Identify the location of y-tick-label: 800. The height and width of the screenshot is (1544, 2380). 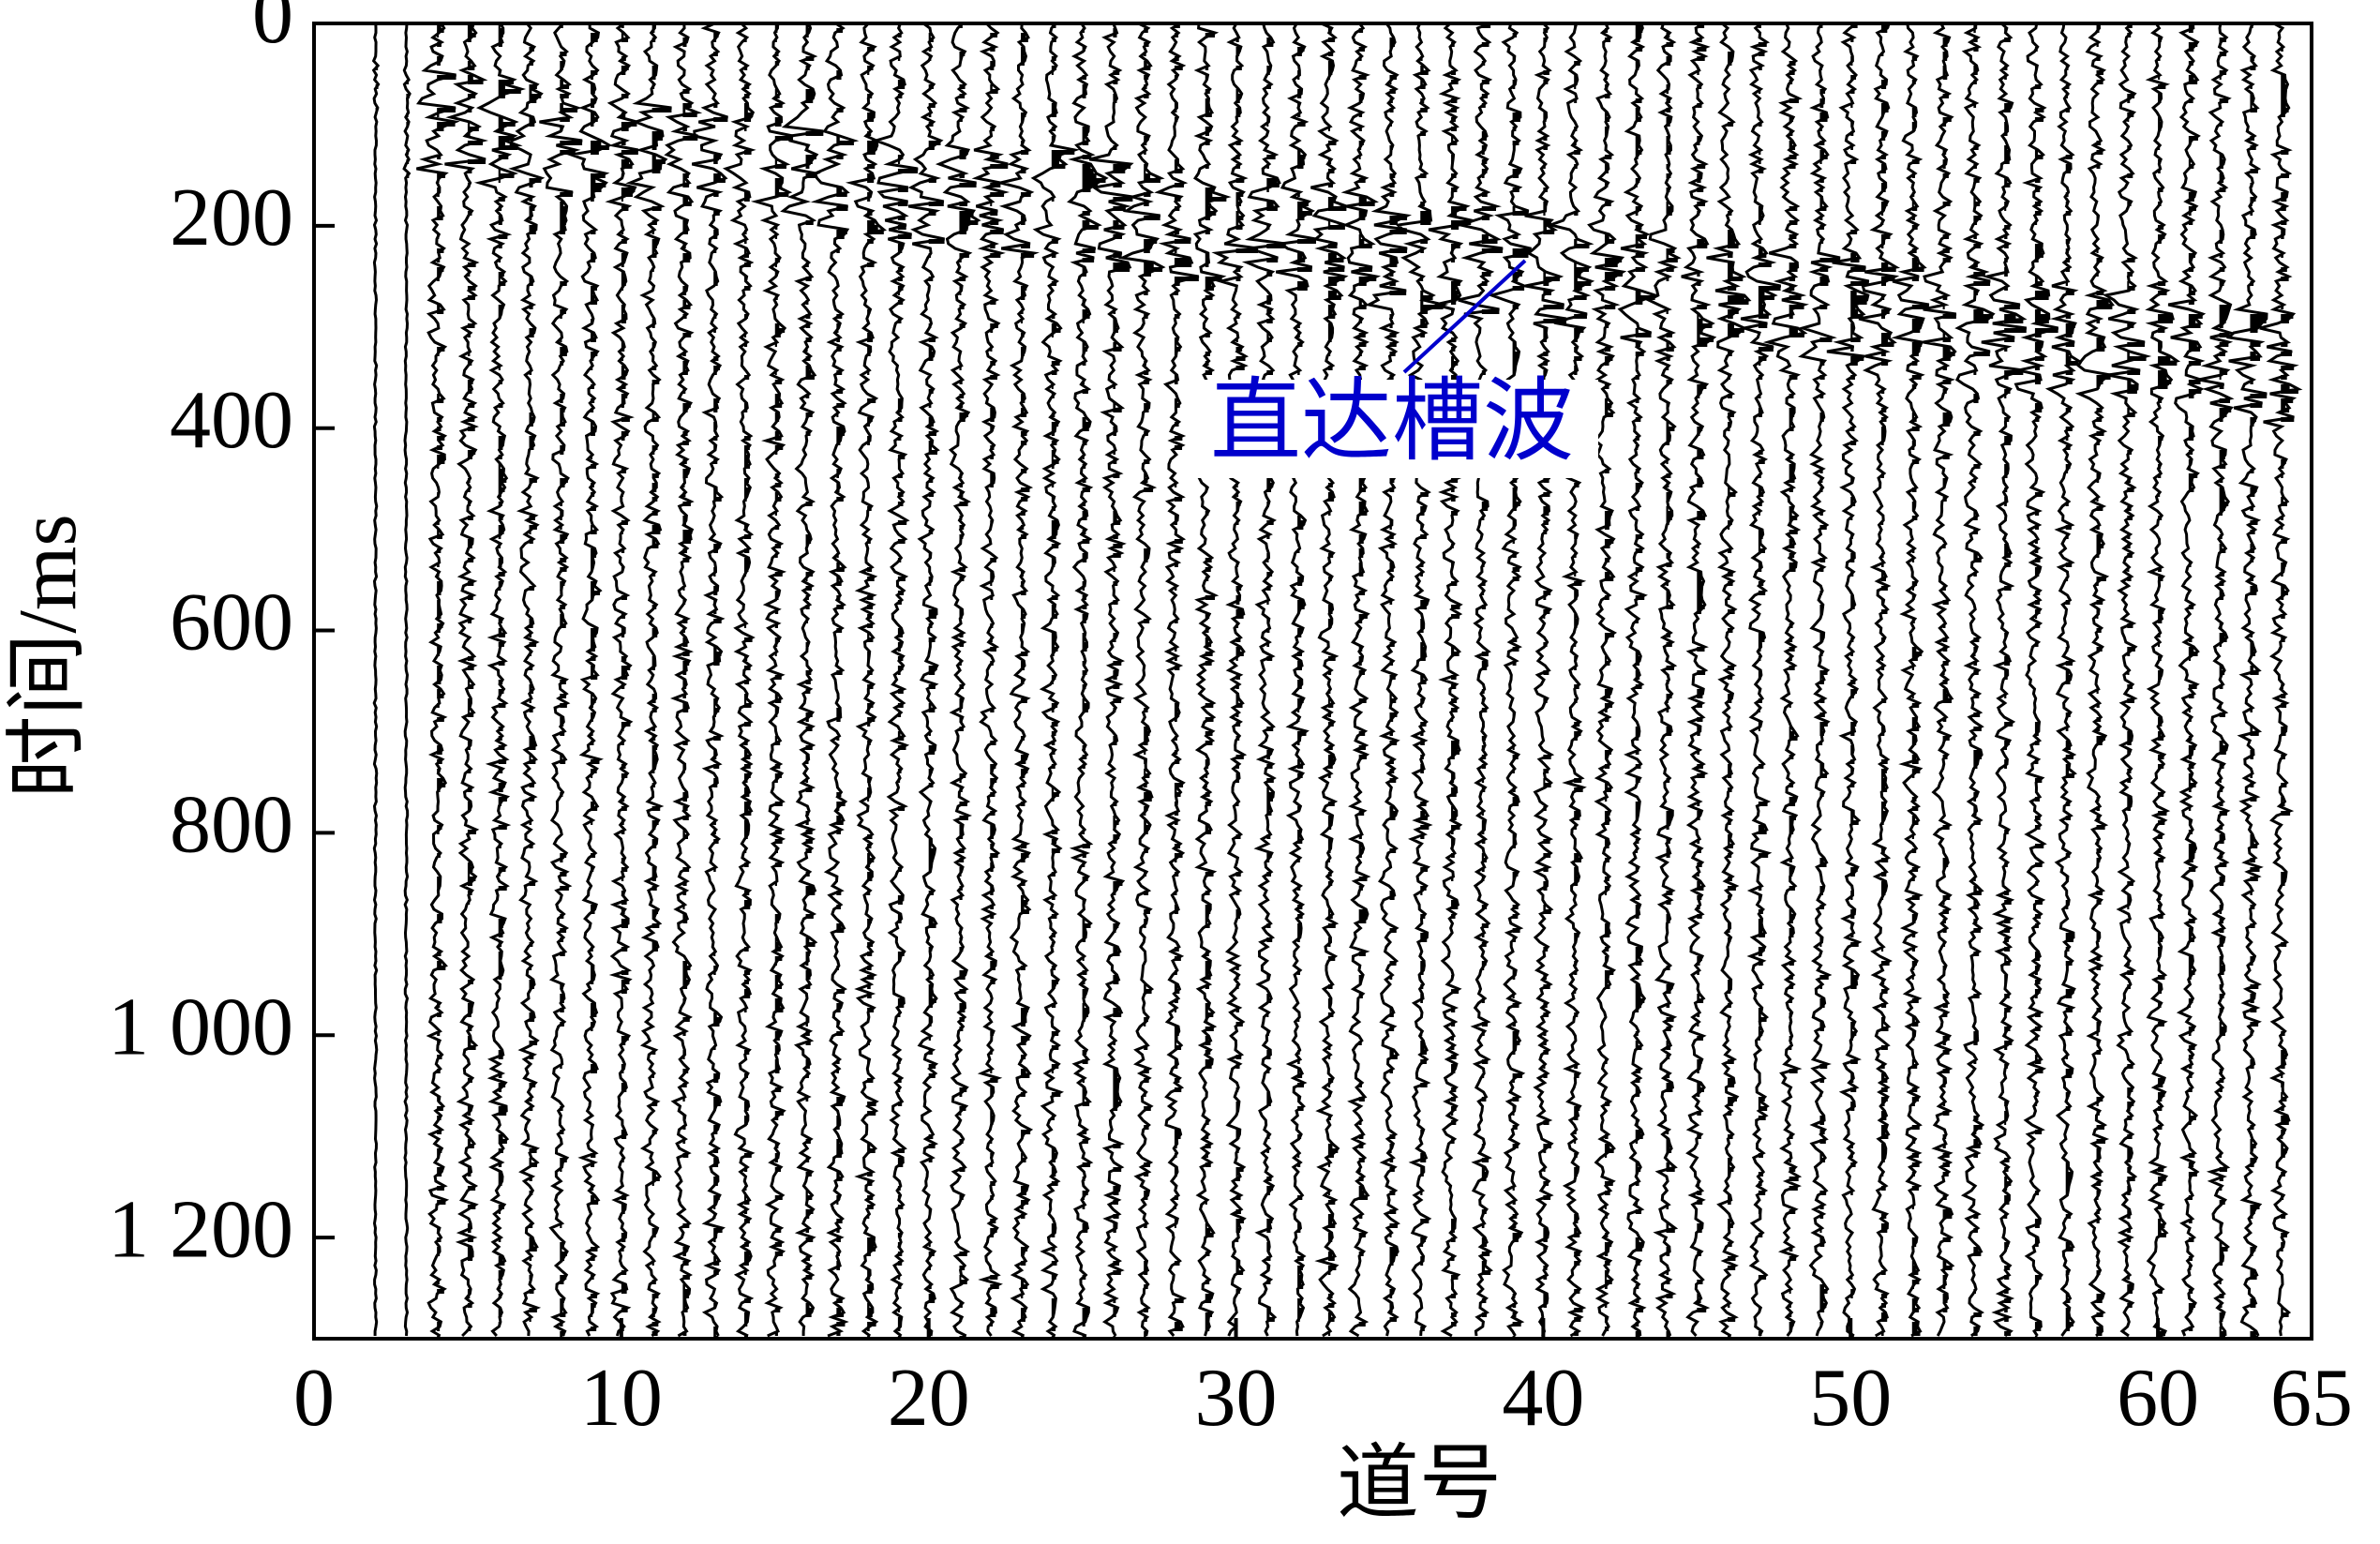
(231, 825).